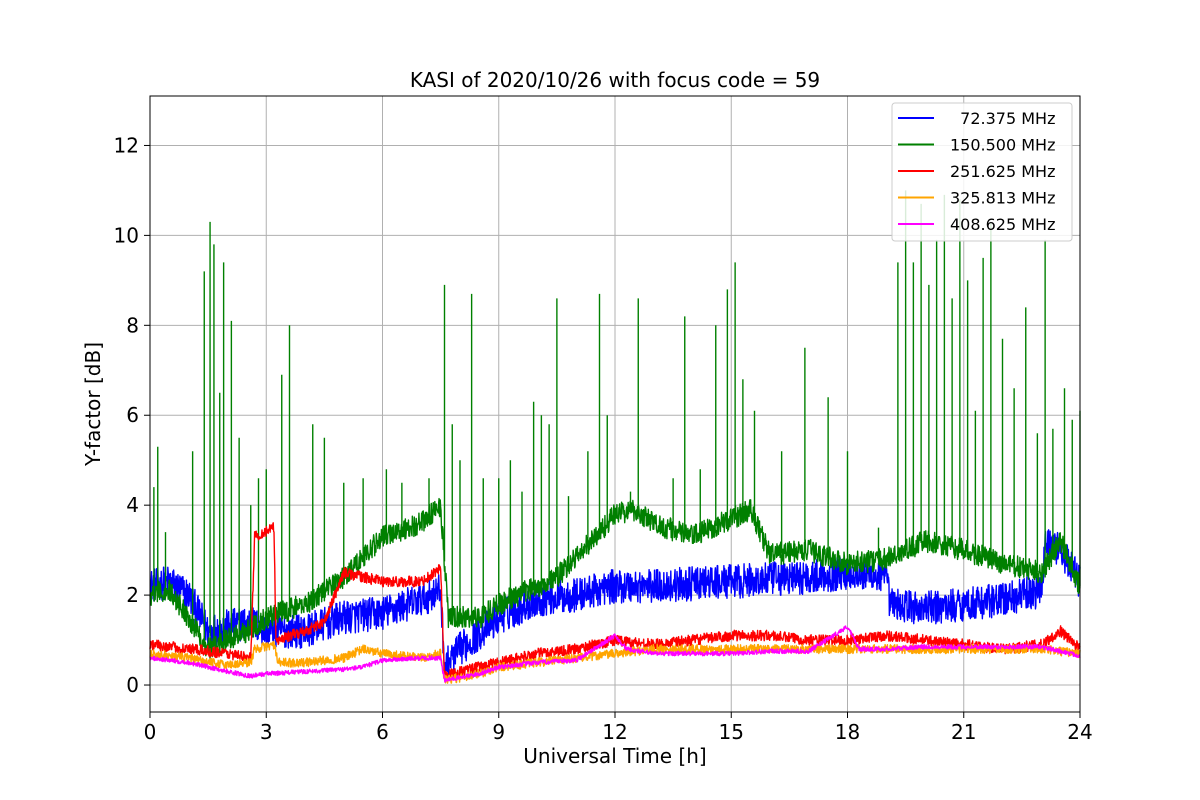  I want to click on x-tick-label: 21, so click(963, 732).